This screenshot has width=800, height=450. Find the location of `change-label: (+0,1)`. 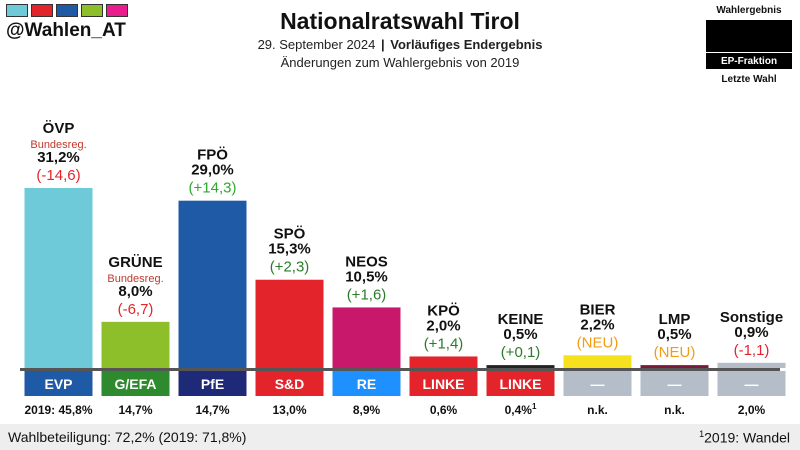

change-label: (+0,1) is located at coordinates (521, 352).